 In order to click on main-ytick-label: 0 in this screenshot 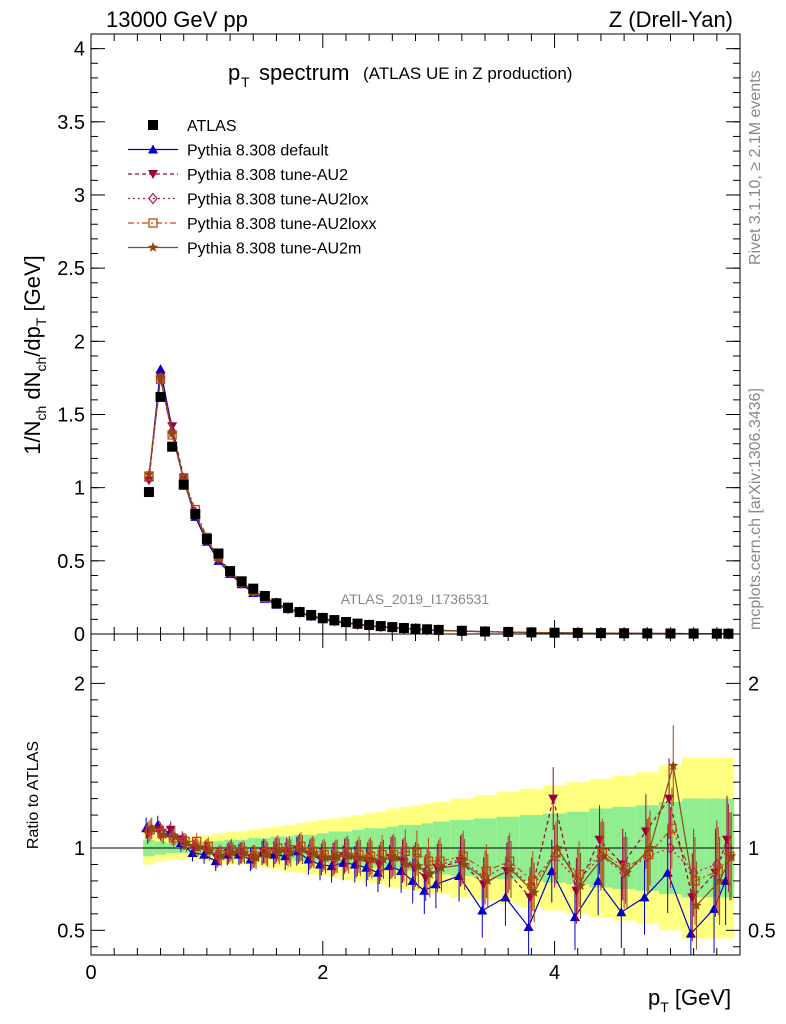, I will do `click(79, 635)`.